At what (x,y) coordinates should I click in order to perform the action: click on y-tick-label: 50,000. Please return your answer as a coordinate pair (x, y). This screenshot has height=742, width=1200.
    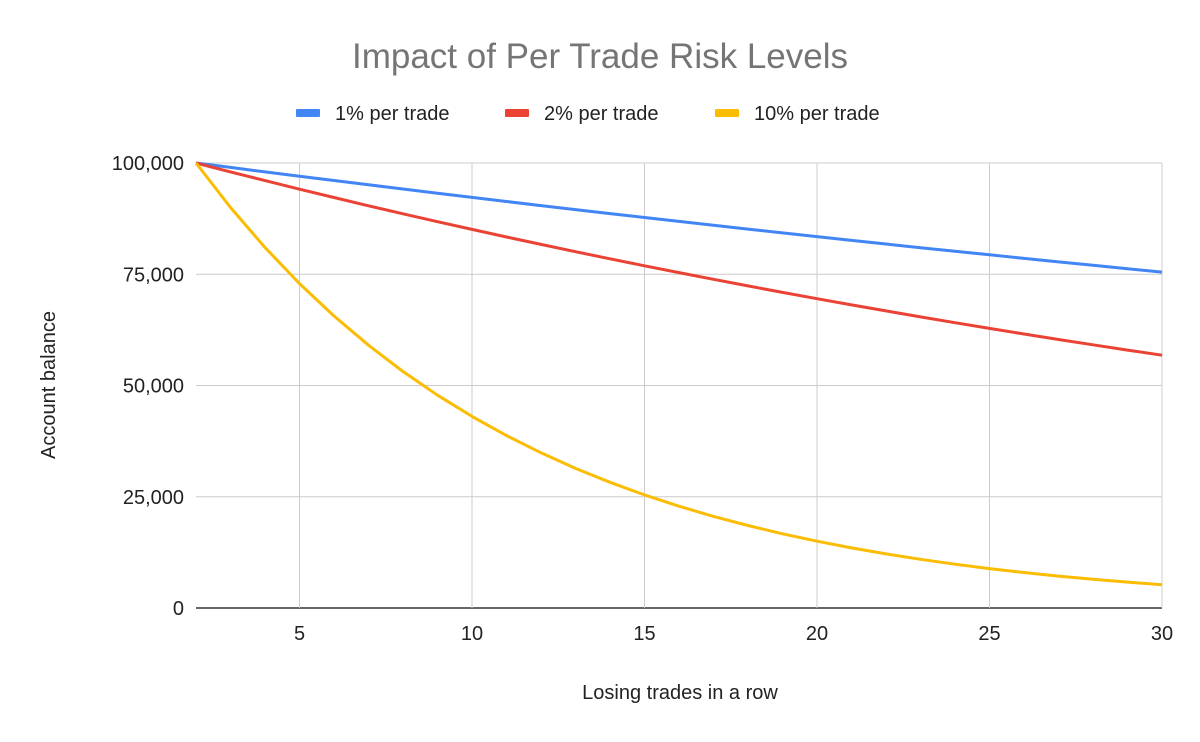
    Looking at the image, I should click on (153, 387).